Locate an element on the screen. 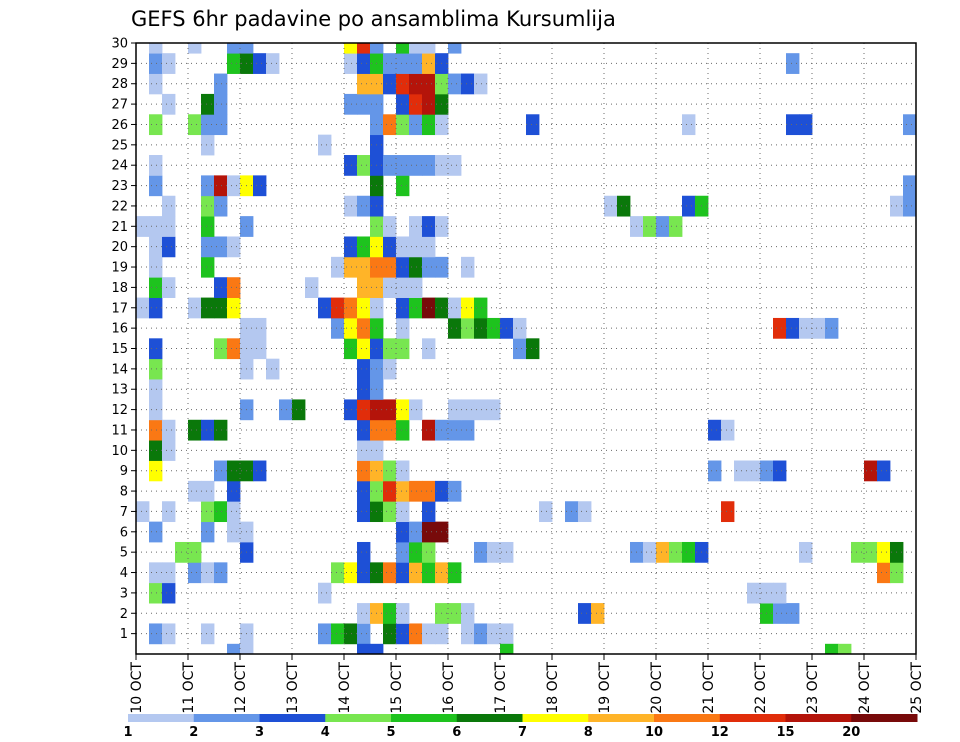 The height and width of the screenshot is (742, 960). y-tick-label: 7 is located at coordinates (124, 512).